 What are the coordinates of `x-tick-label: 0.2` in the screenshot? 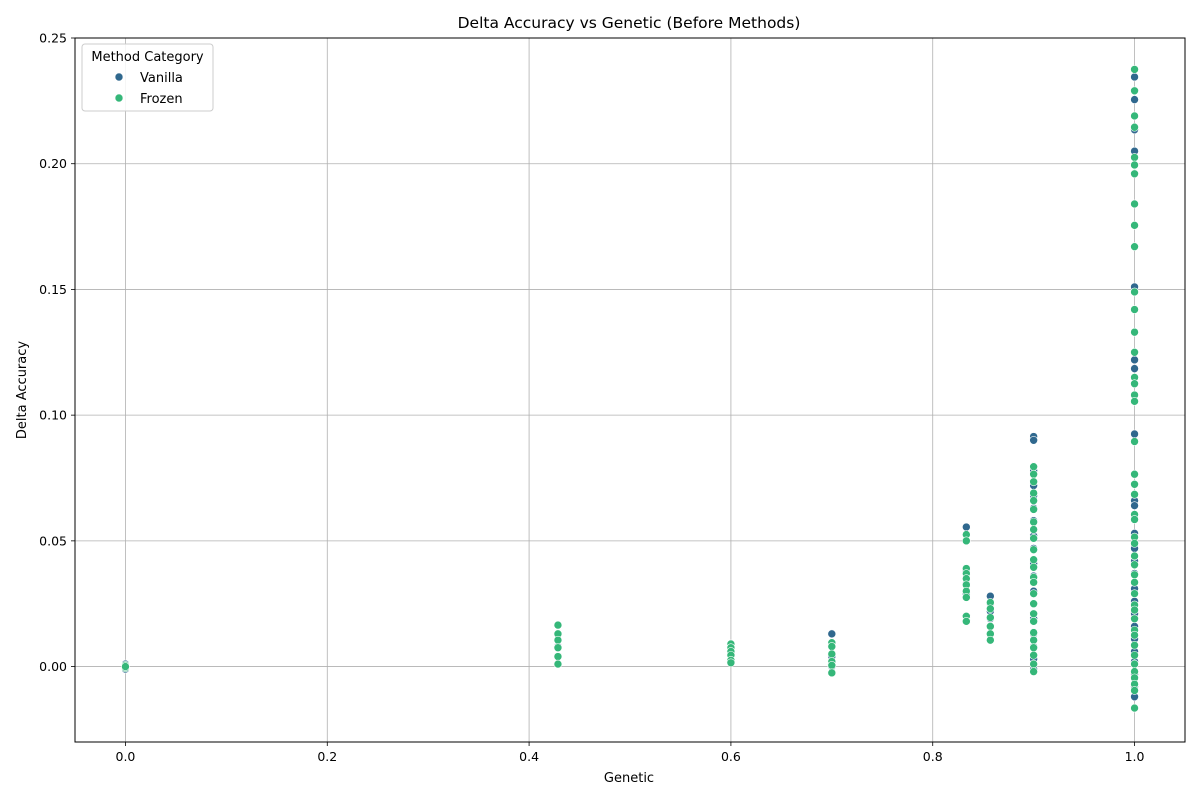 It's located at (327, 756).